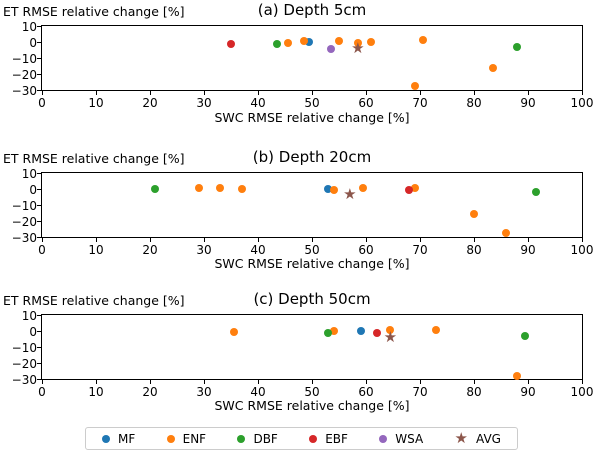 The height and width of the screenshot is (453, 600). What do you see at coordinates (258, 392) in the screenshot?
I see `x-tick-label: 40` at bounding box center [258, 392].